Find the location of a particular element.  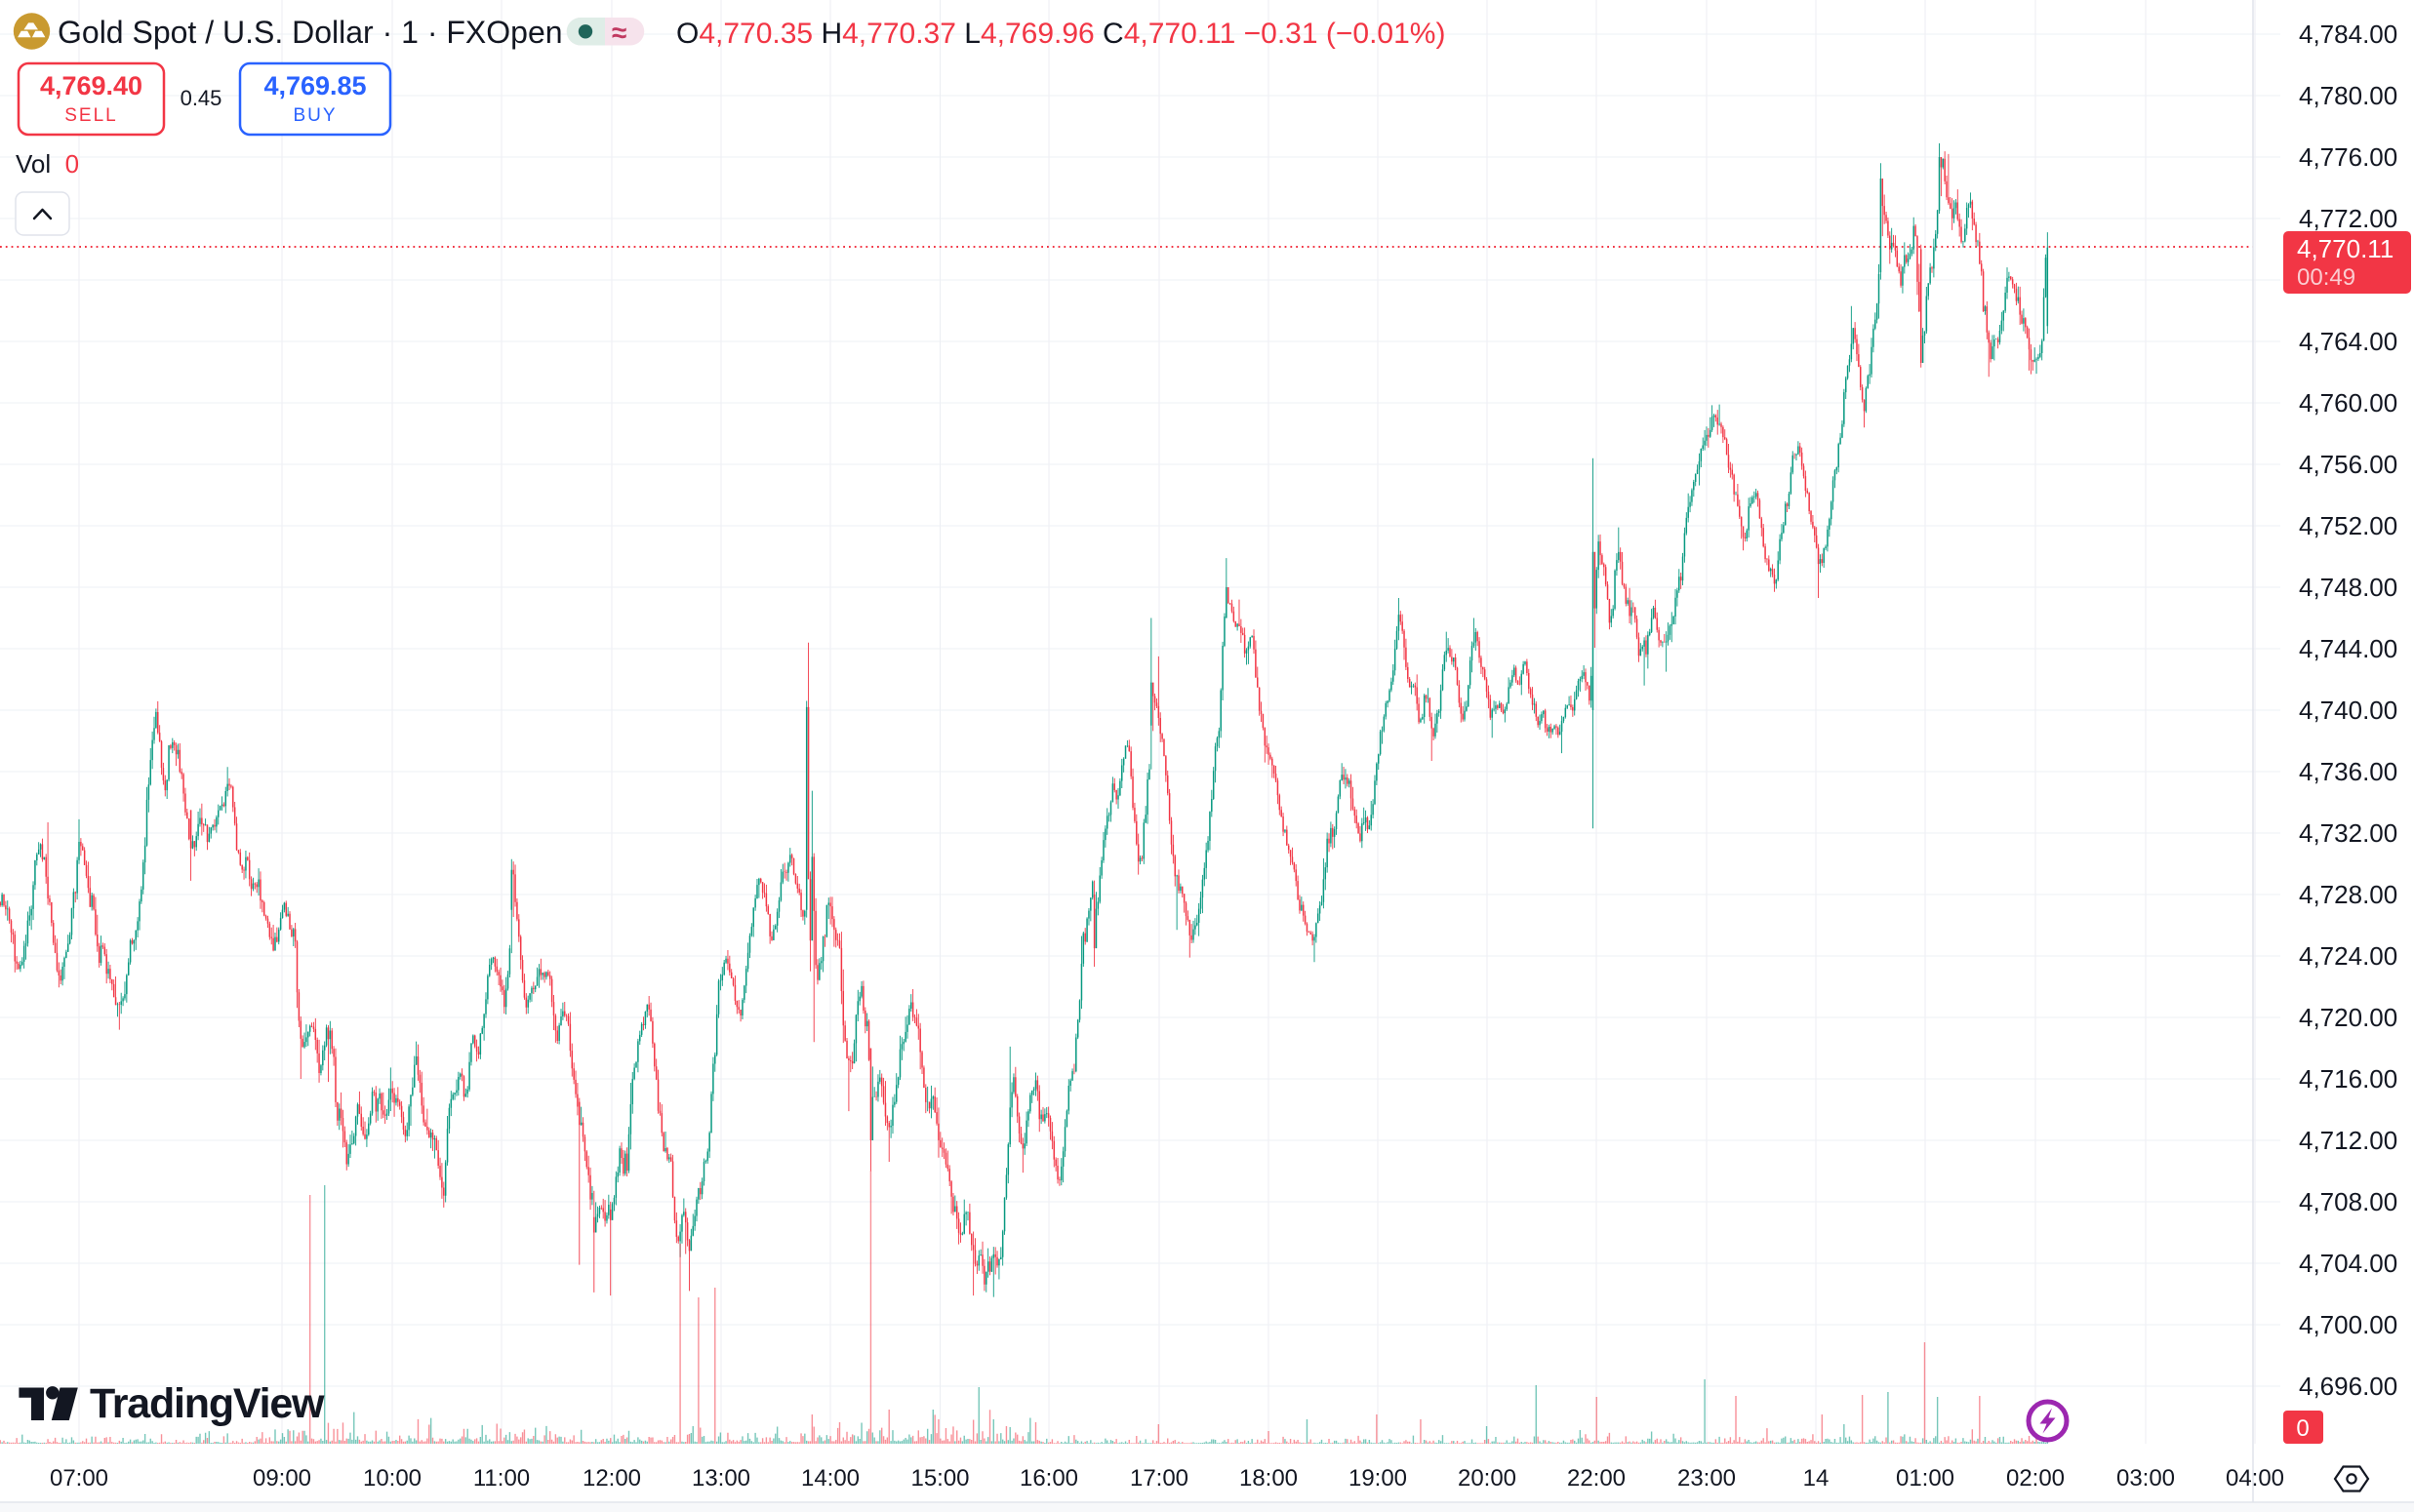

svg-text: 4,752.00 is located at coordinates (2348, 525).